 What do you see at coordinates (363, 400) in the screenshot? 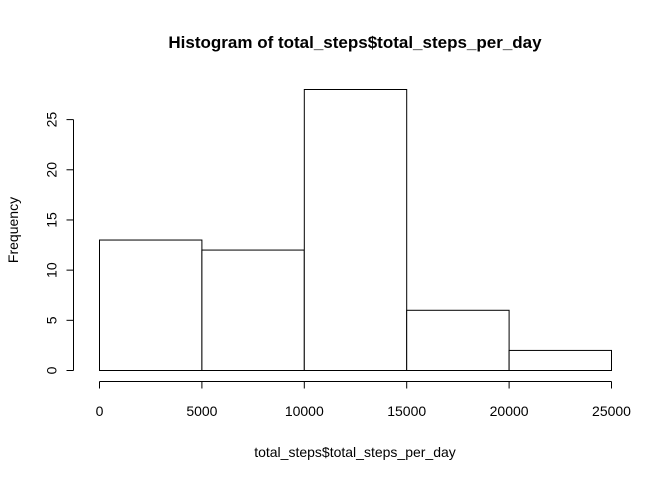
I see `x-axis: 0 5000 10000 15000 20000 25000` at bounding box center [363, 400].